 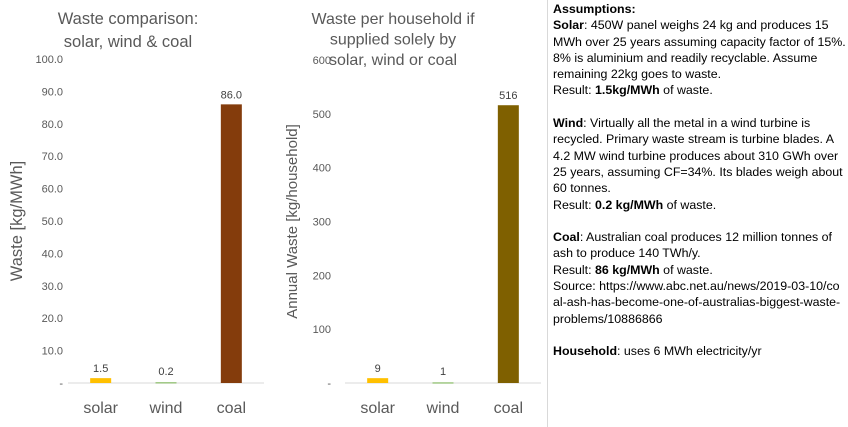 What do you see at coordinates (566, 237) in the screenshot?
I see `coal-label: Coal` at bounding box center [566, 237].